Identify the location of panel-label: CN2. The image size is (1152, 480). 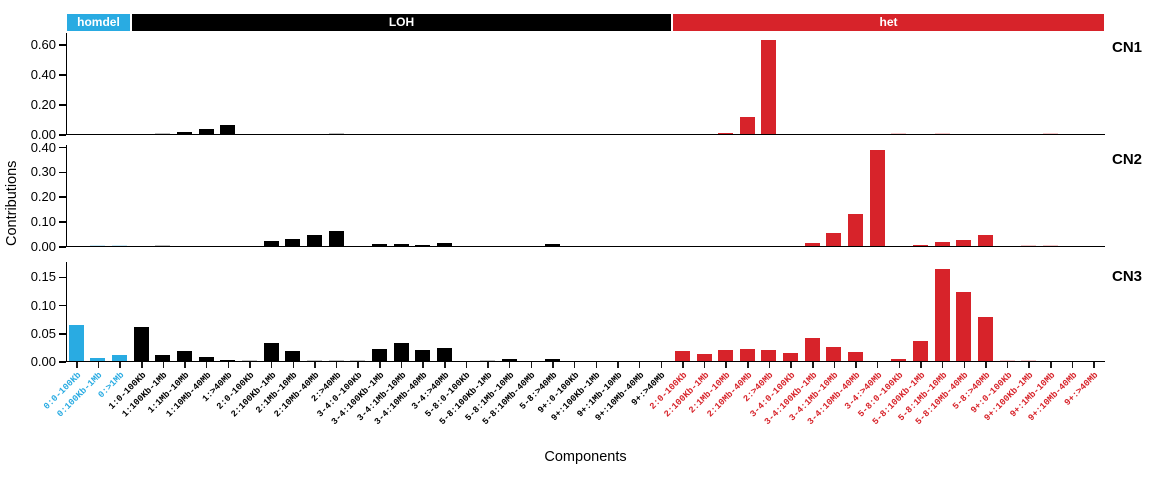
(1127, 159).